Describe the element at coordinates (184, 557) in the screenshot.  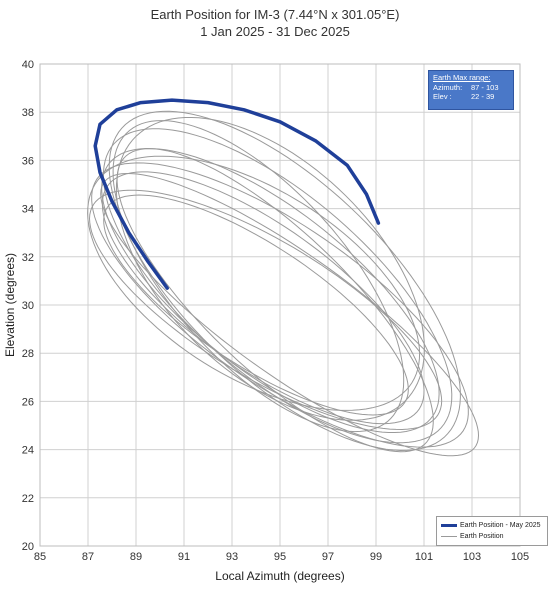
I see `x-tick-label: 91` at that location.